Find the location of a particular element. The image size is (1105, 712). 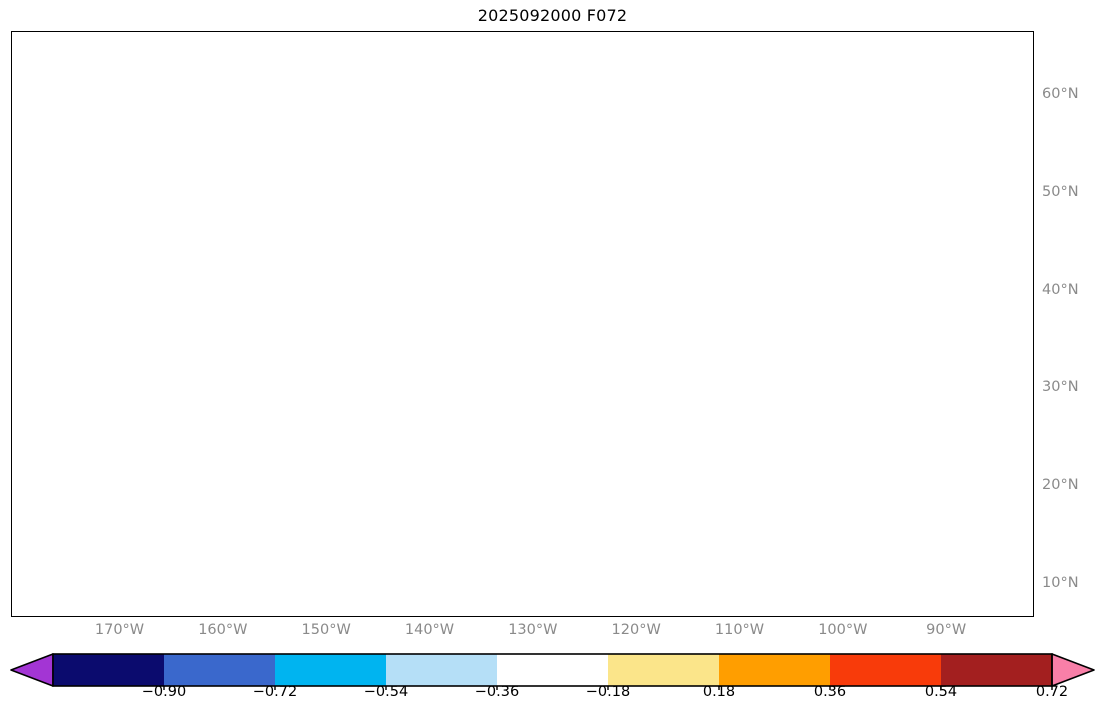

colorbar-outline is located at coordinates (552, 670).